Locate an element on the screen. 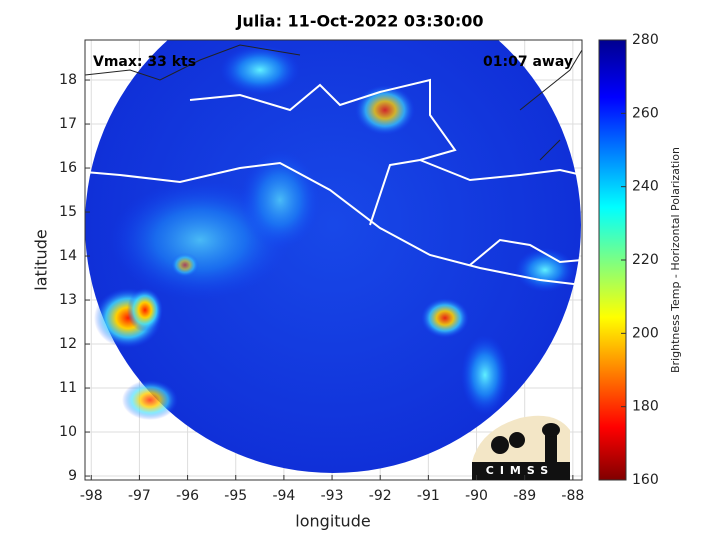 The image size is (720, 540). logo-text: CIMSS is located at coordinates (520, 470).